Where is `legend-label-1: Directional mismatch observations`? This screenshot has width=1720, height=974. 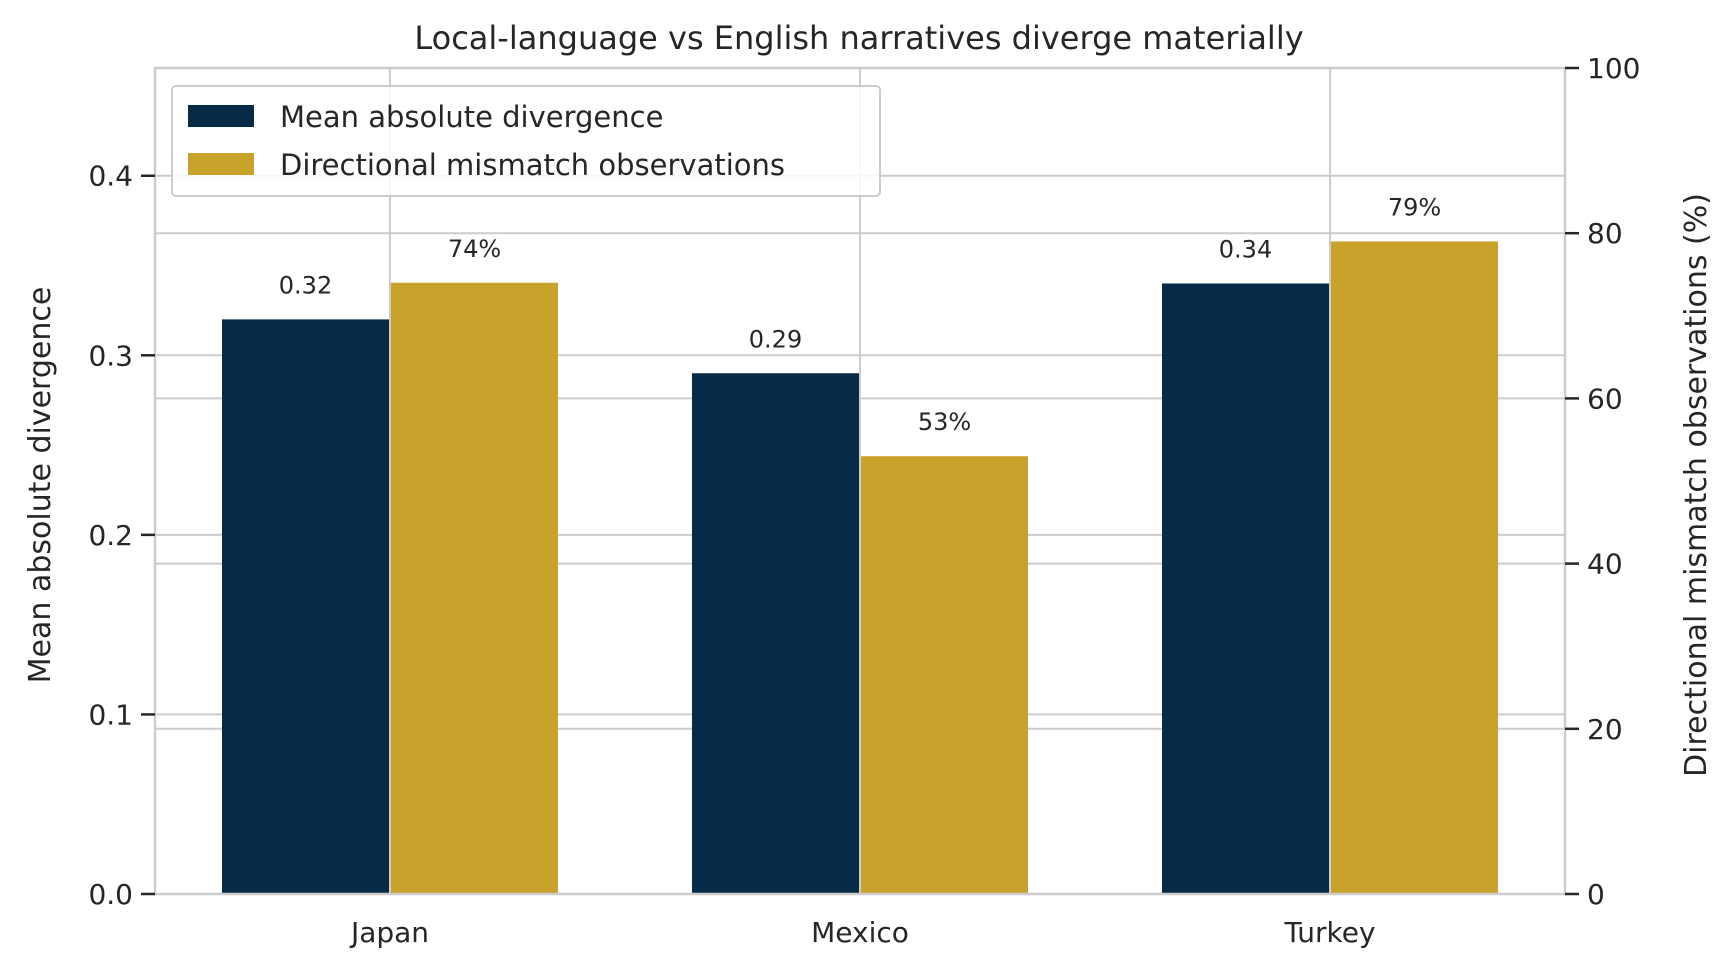 legend-label-1: Directional mismatch observations is located at coordinates (532, 165).